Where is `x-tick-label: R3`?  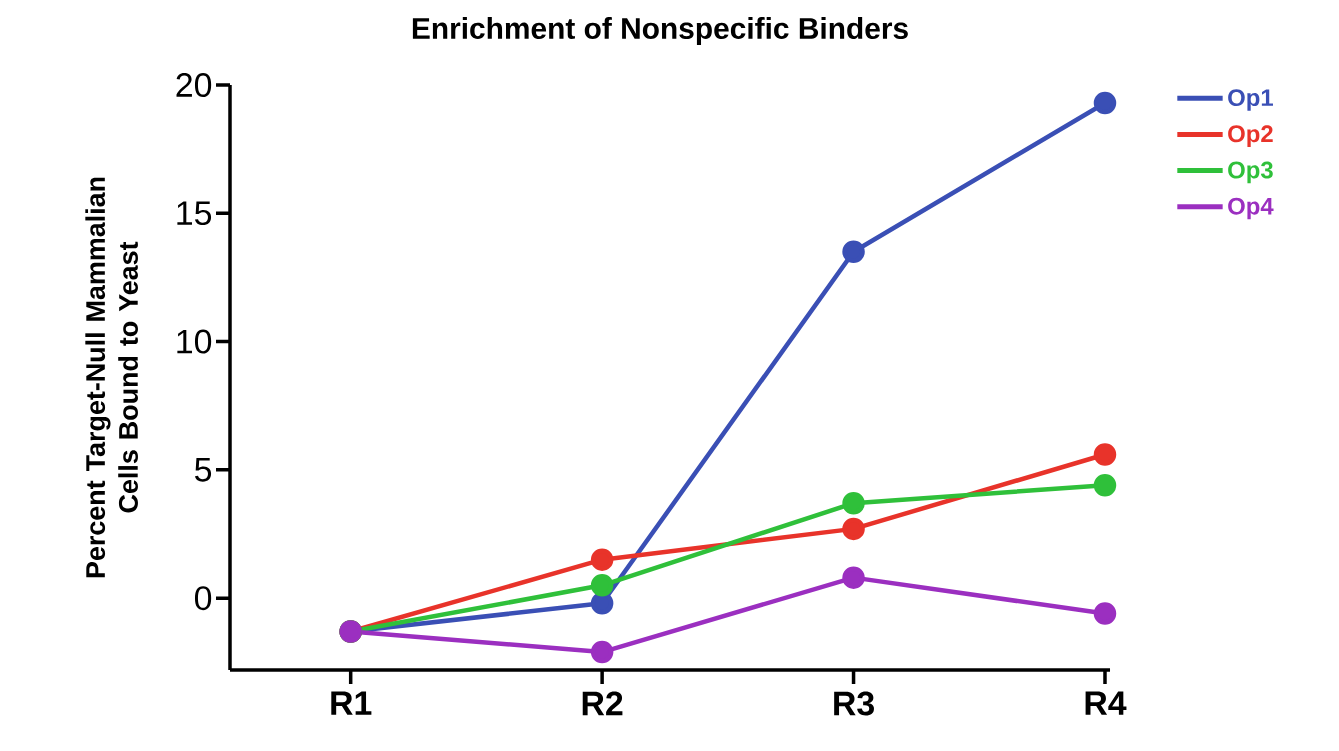 x-tick-label: R3 is located at coordinates (854, 703).